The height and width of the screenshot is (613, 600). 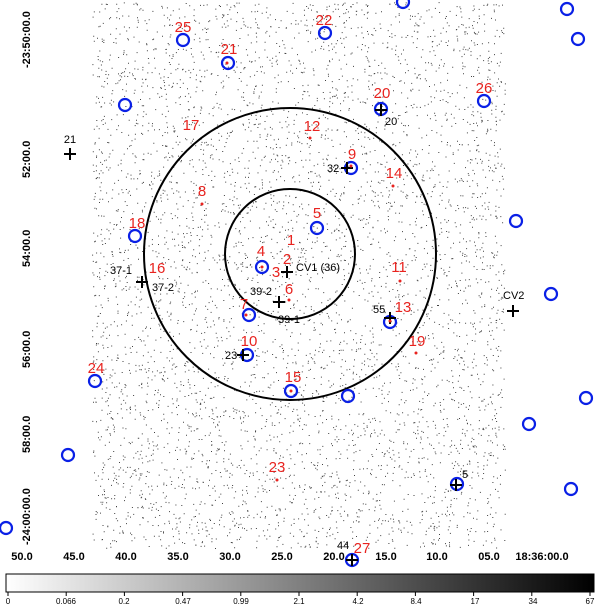 I want to click on red-label-11: 11, so click(x=399, y=267).